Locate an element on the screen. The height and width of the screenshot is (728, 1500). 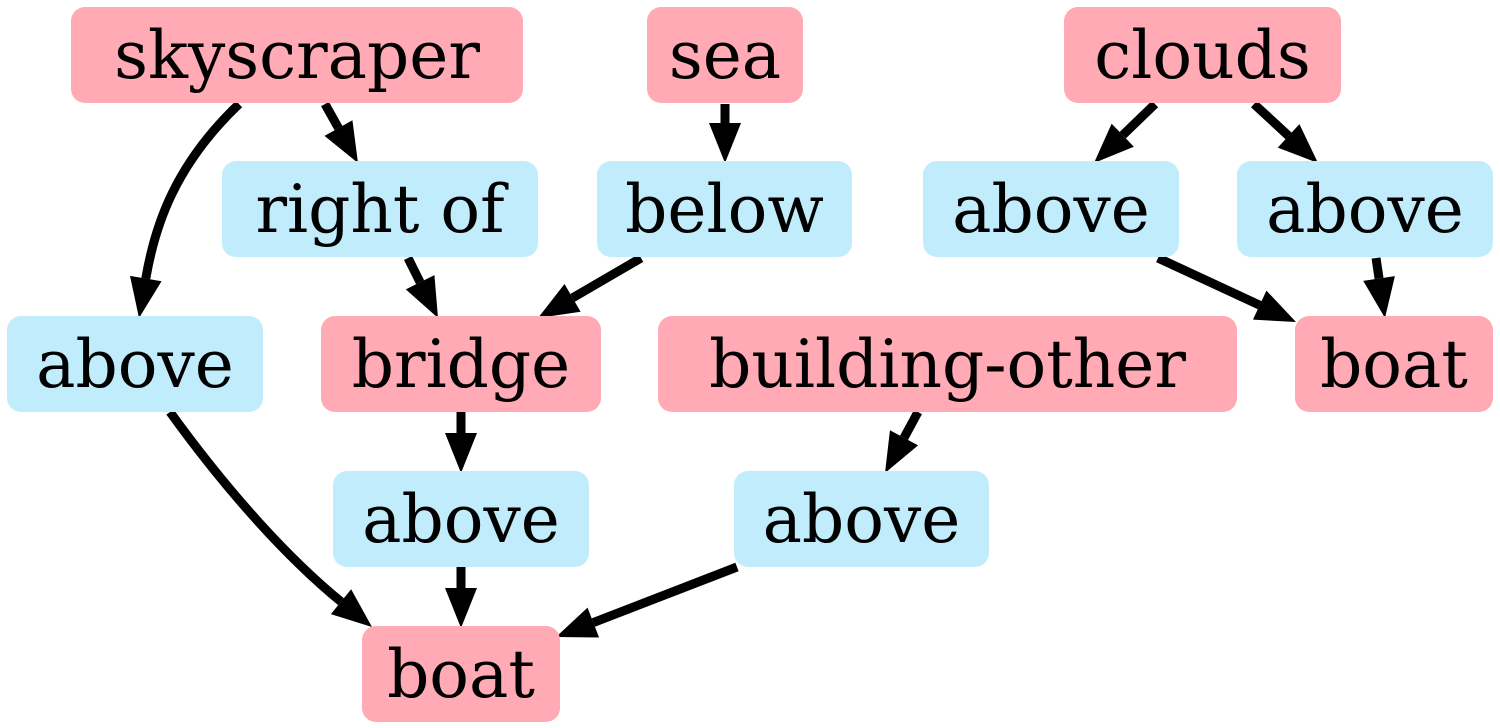
edge-building-other-to-above-building is located at coordinates (903, 441).